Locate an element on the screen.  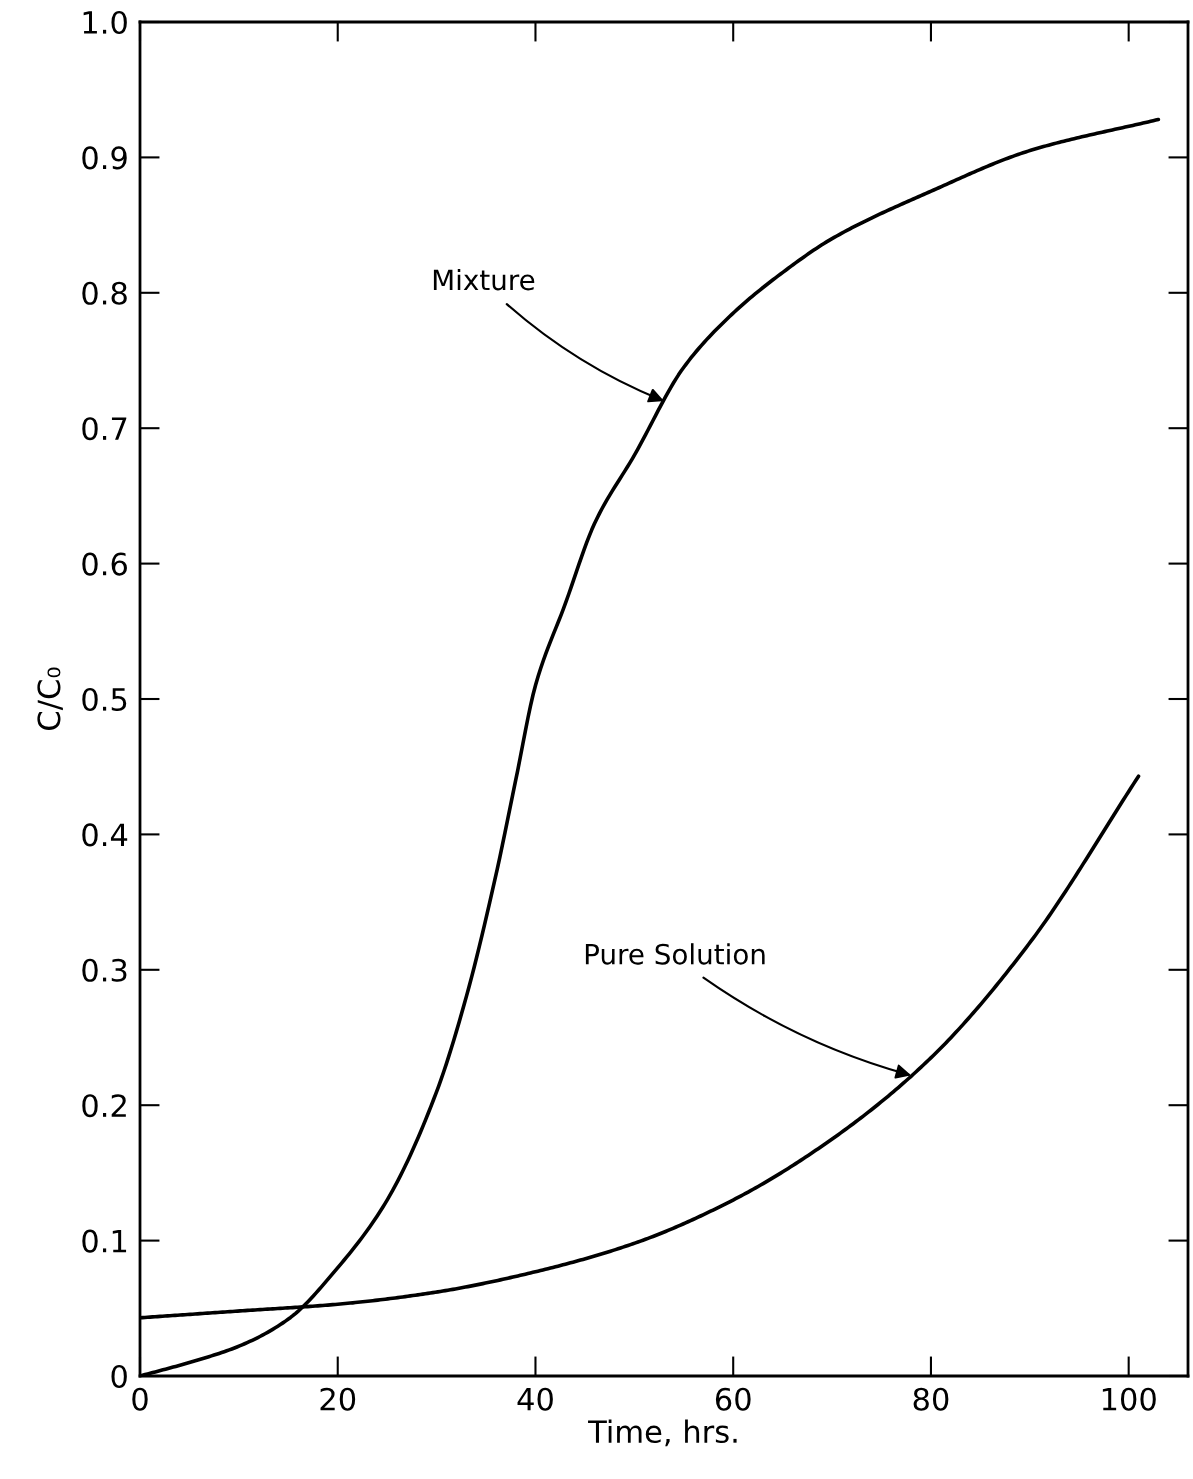
y-tick-label: 0.3 is located at coordinates (104, 970).